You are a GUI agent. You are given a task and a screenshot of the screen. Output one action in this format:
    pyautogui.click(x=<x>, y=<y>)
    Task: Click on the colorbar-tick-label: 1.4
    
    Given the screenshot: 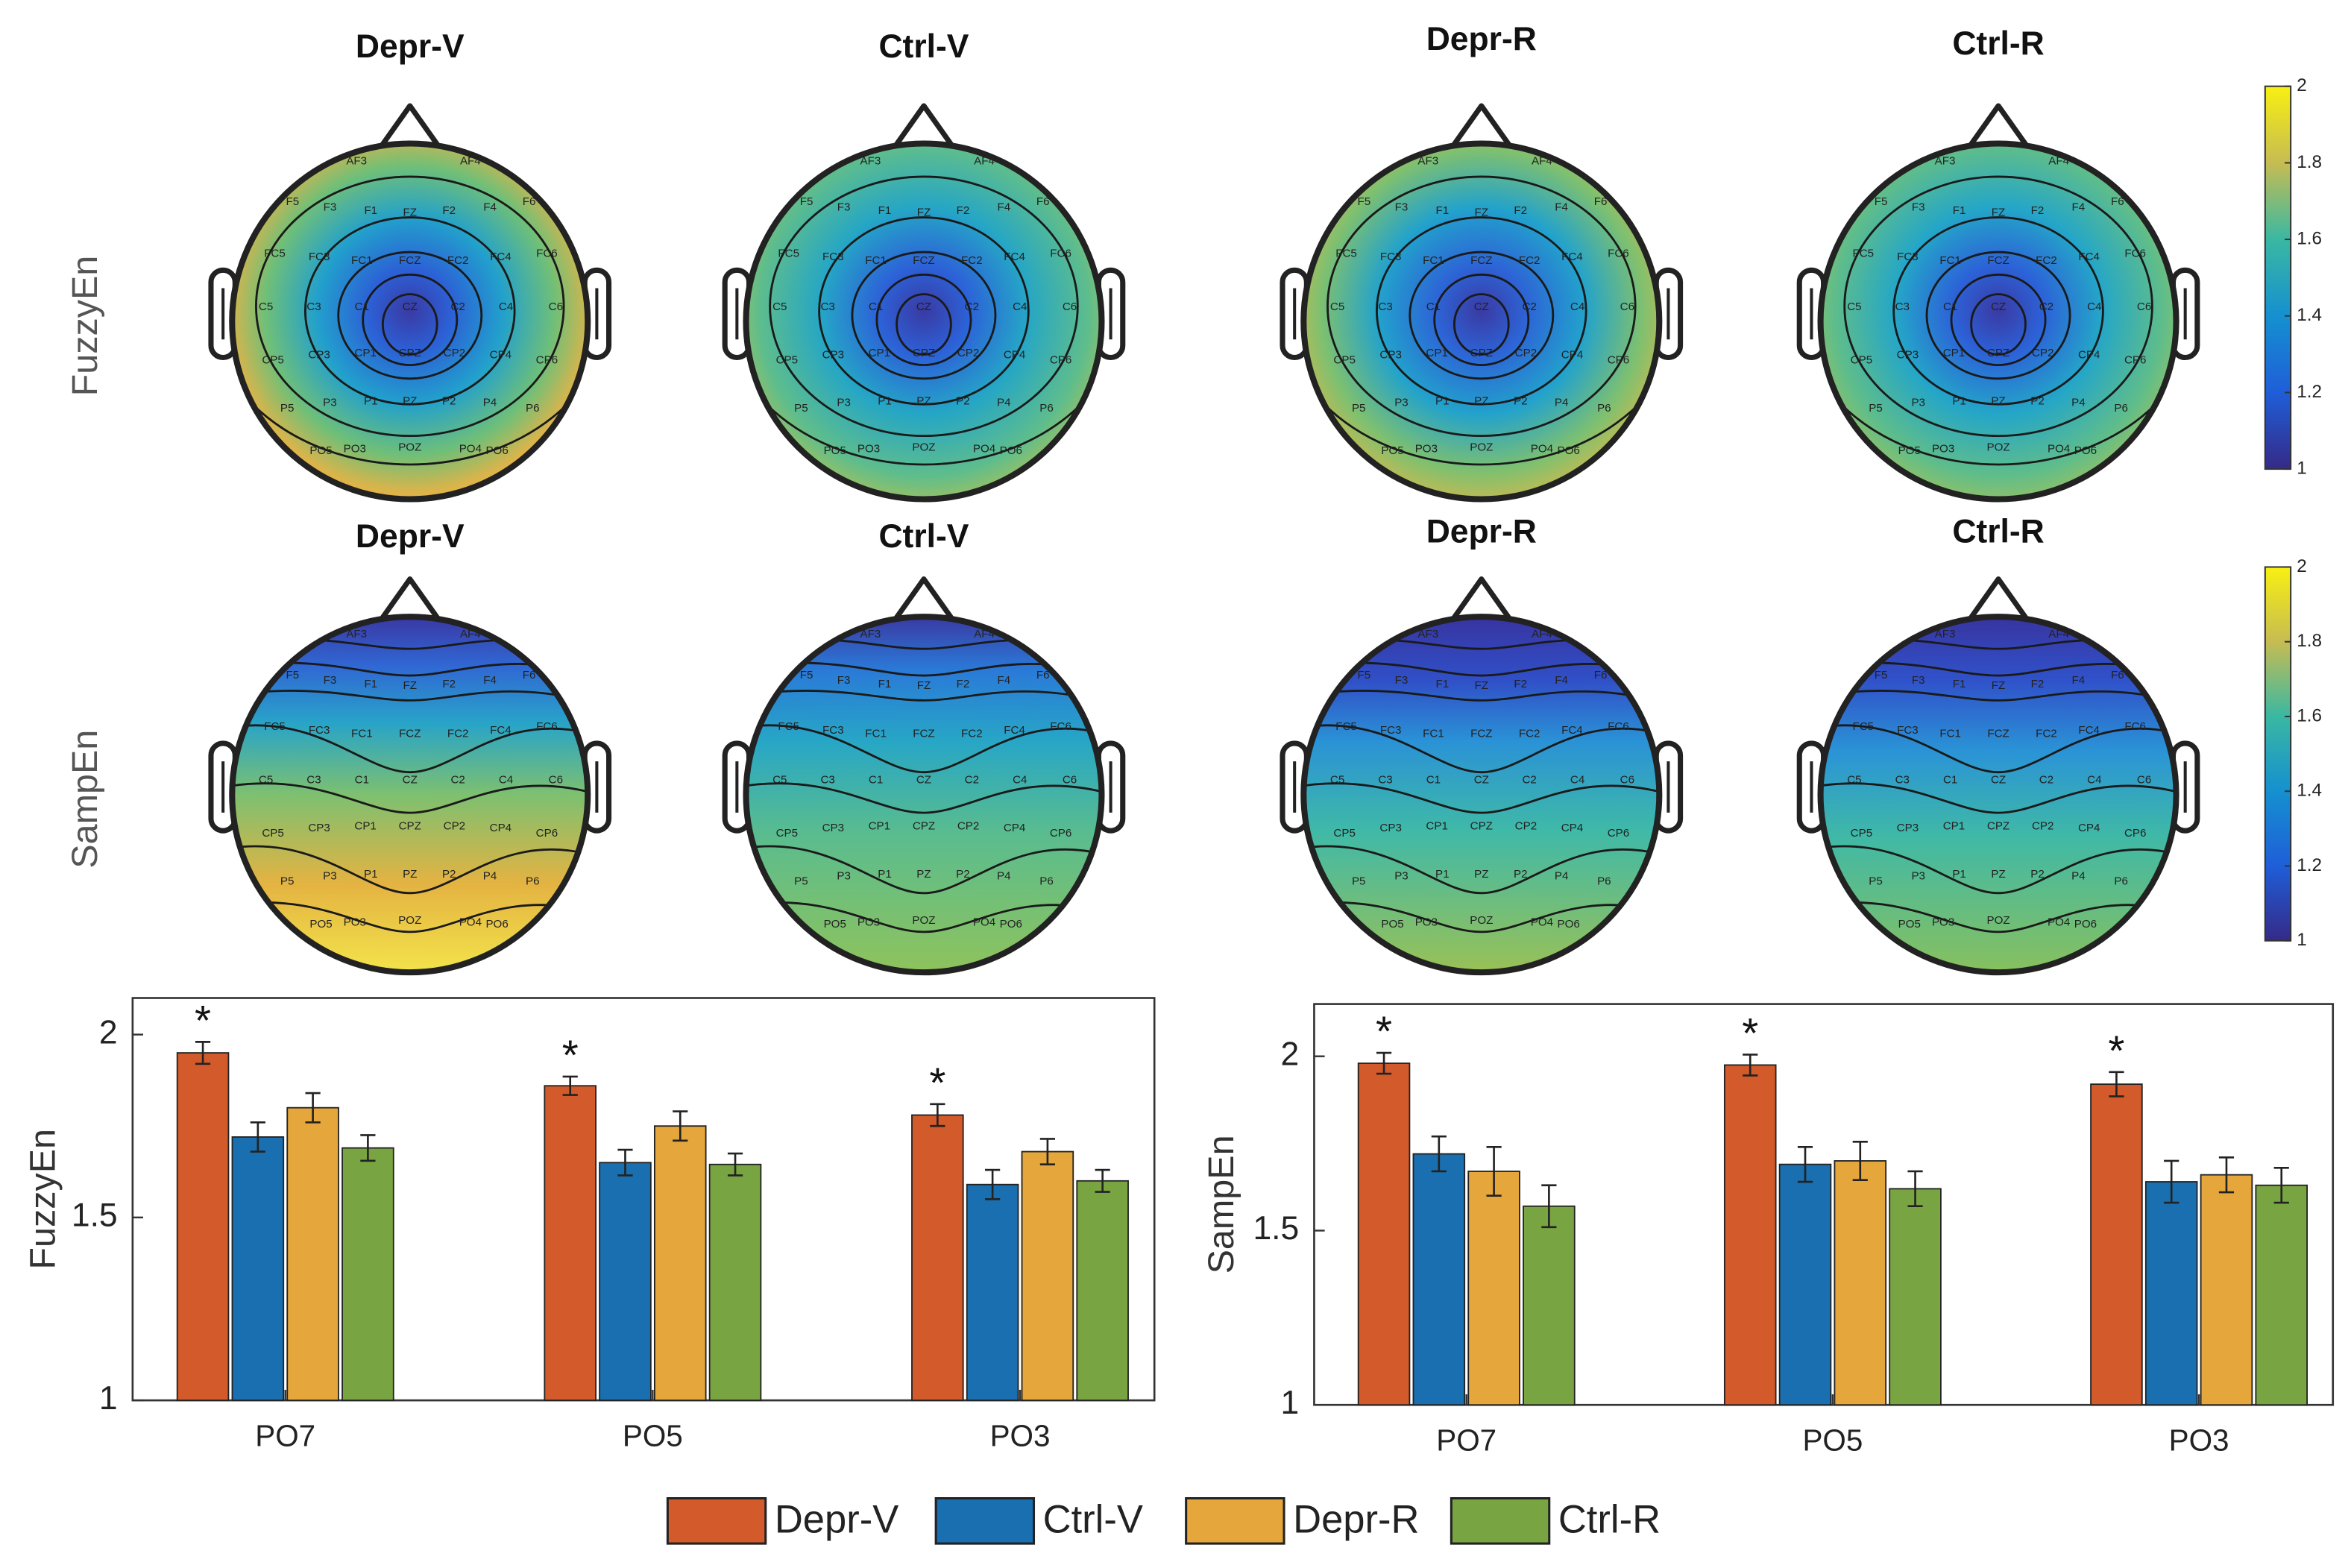 What is the action you would take?
    pyautogui.click(x=2310, y=791)
    